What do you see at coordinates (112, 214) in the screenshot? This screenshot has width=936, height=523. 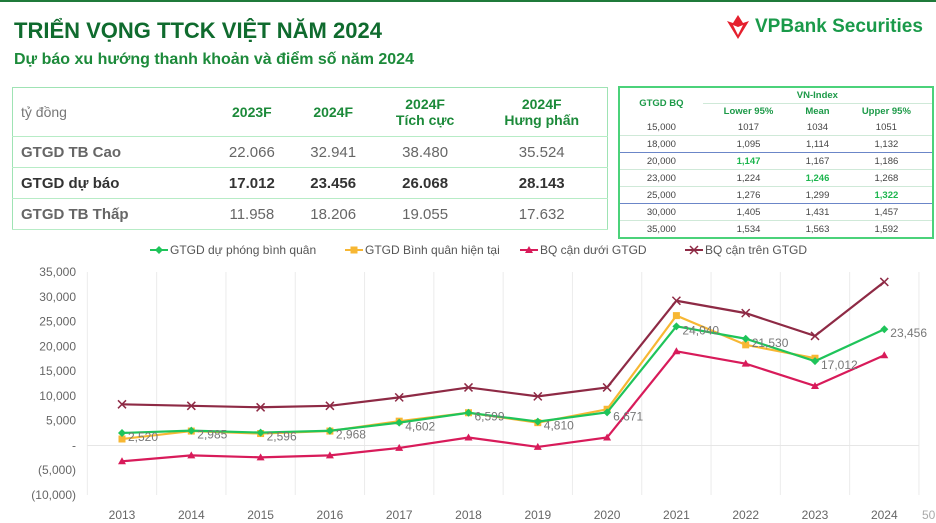 I see `row-label: GTGD TB Thấp` at bounding box center [112, 214].